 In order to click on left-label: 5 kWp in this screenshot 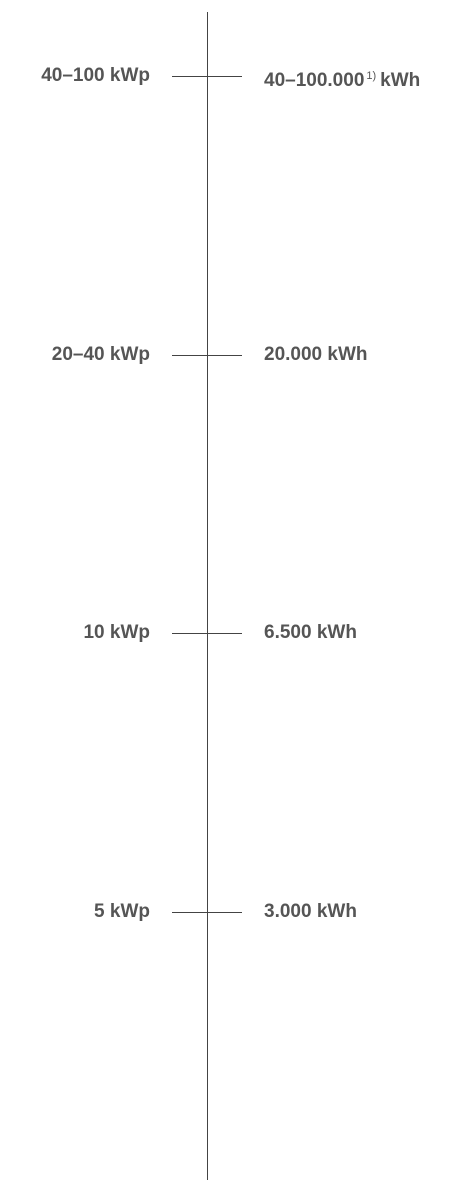, I will do `click(122, 912)`.